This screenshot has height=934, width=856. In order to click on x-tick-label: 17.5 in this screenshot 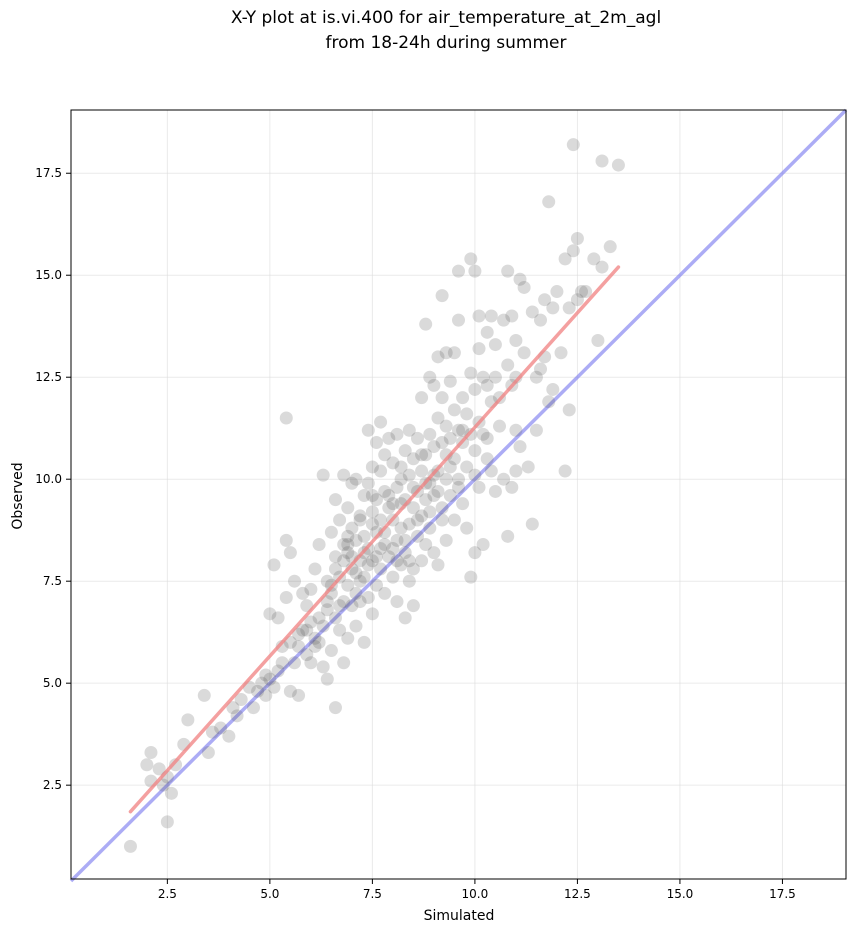, I will do `click(782, 894)`.